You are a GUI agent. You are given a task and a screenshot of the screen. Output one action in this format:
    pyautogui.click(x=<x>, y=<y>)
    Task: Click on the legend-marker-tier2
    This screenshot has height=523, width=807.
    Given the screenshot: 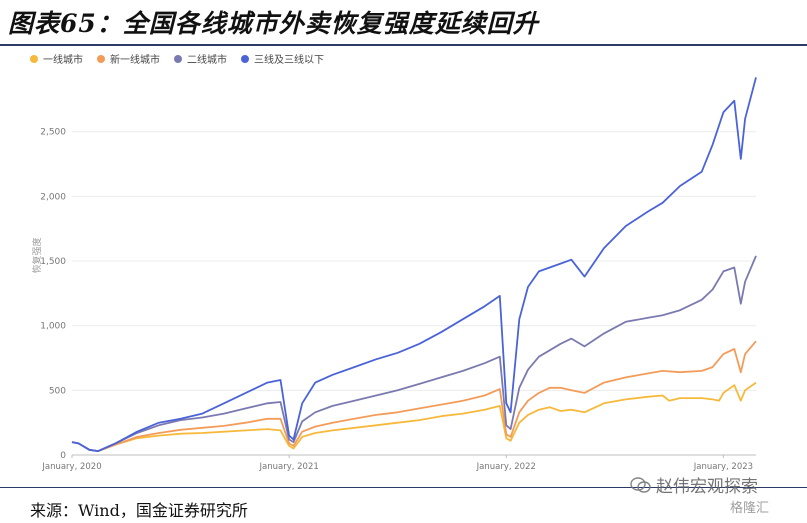 What is the action you would take?
    pyautogui.click(x=178, y=58)
    